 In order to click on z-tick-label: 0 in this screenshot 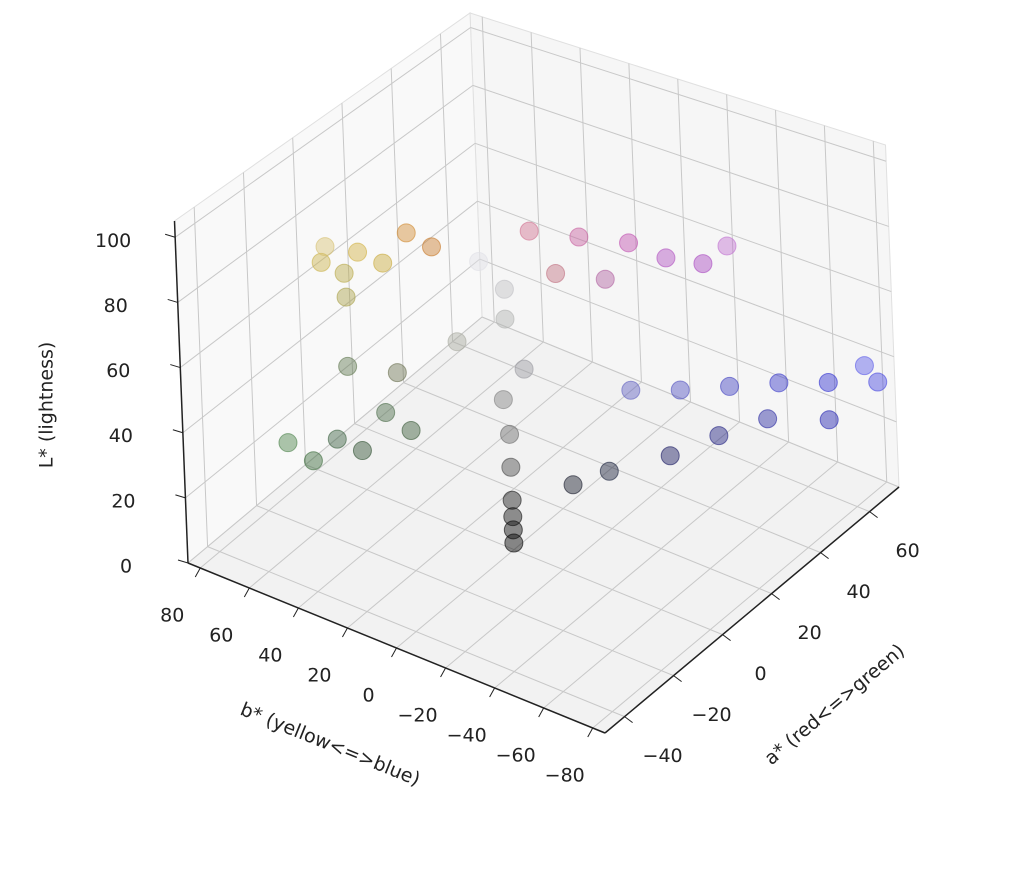, I will do `click(126, 567)`.